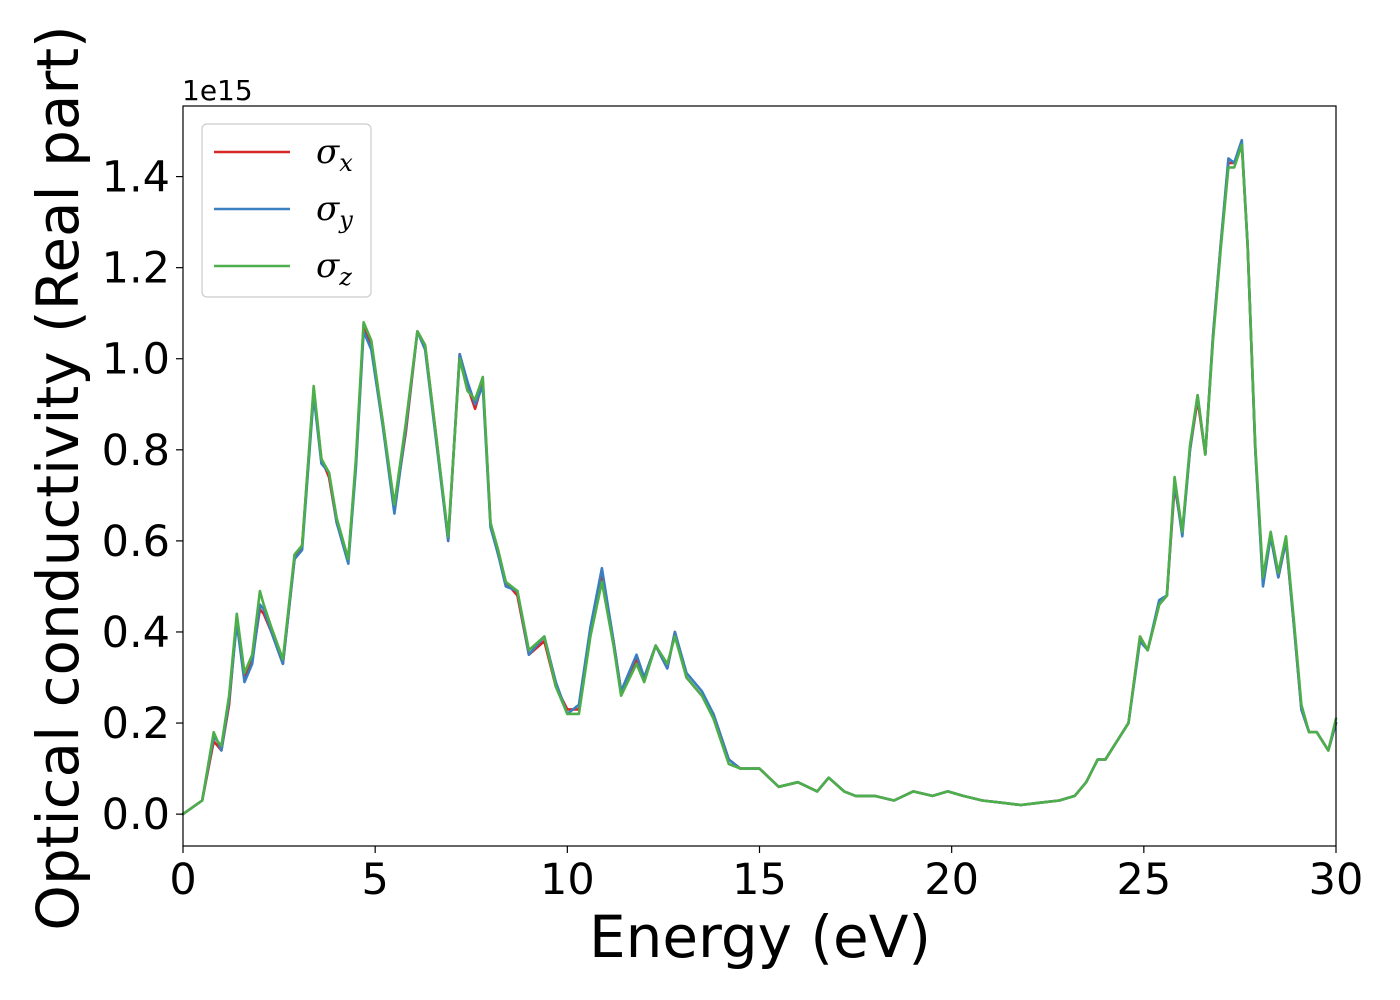  Describe the element at coordinates (217, 90) in the screenshot. I see `y-offset-label: 1e15` at that location.